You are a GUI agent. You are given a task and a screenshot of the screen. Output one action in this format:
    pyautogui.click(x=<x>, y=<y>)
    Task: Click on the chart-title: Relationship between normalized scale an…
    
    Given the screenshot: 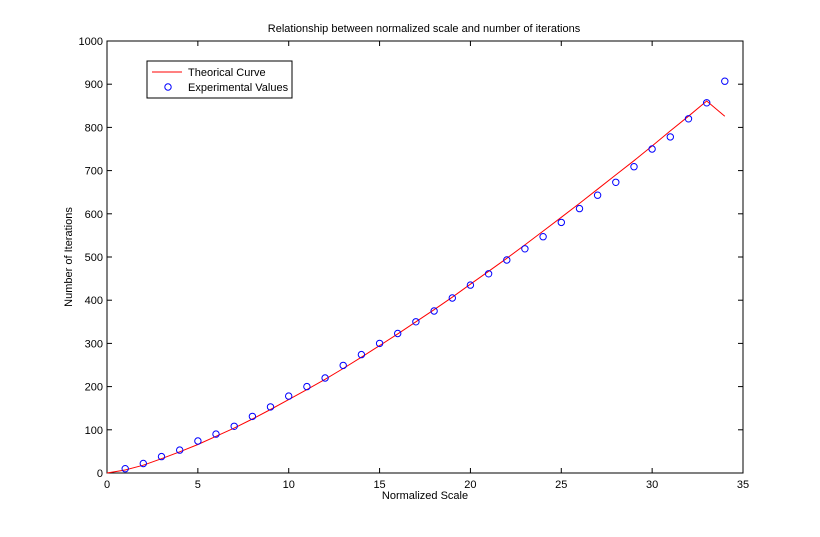 What is the action you would take?
    pyautogui.click(x=424, y=29)
    